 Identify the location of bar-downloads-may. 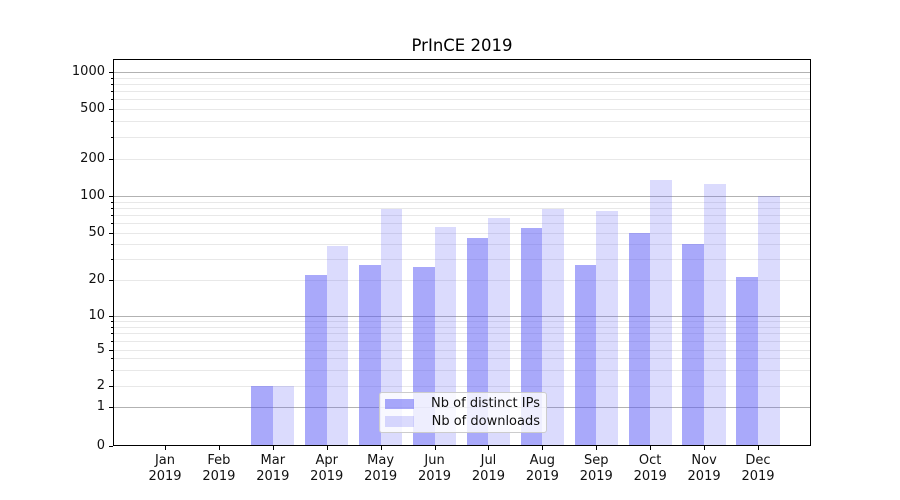
(391, 327).